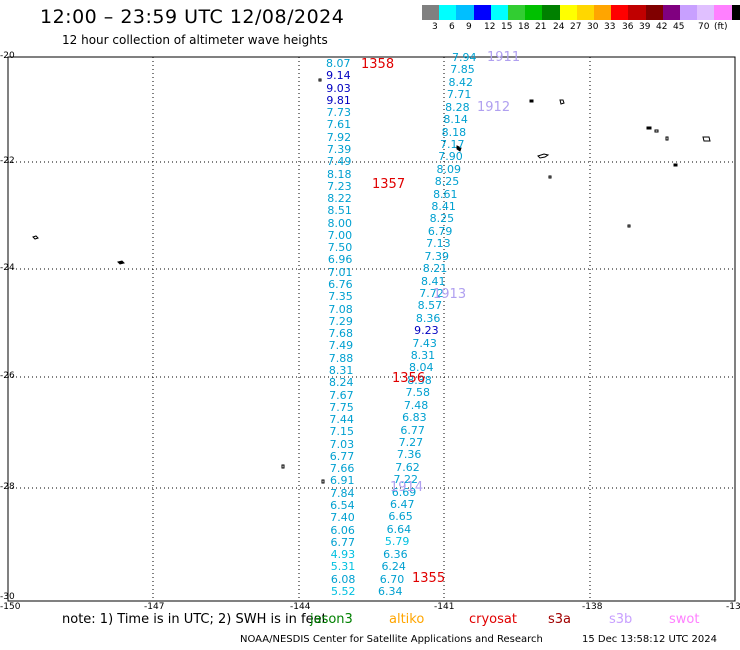 The width and height of the screenshot is (740, 650). I want to click on lat-label: -20, so click(7, 56).